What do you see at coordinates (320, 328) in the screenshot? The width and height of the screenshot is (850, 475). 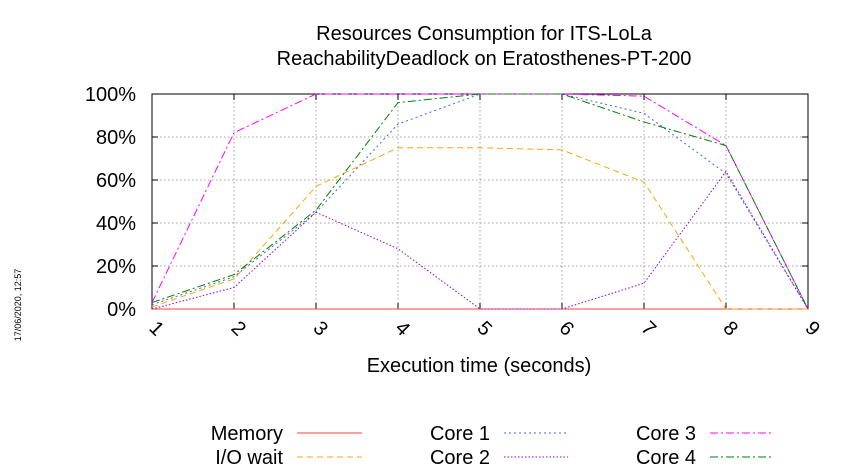 I see `x-tick-label: 3` at bounding box center [320, 328].